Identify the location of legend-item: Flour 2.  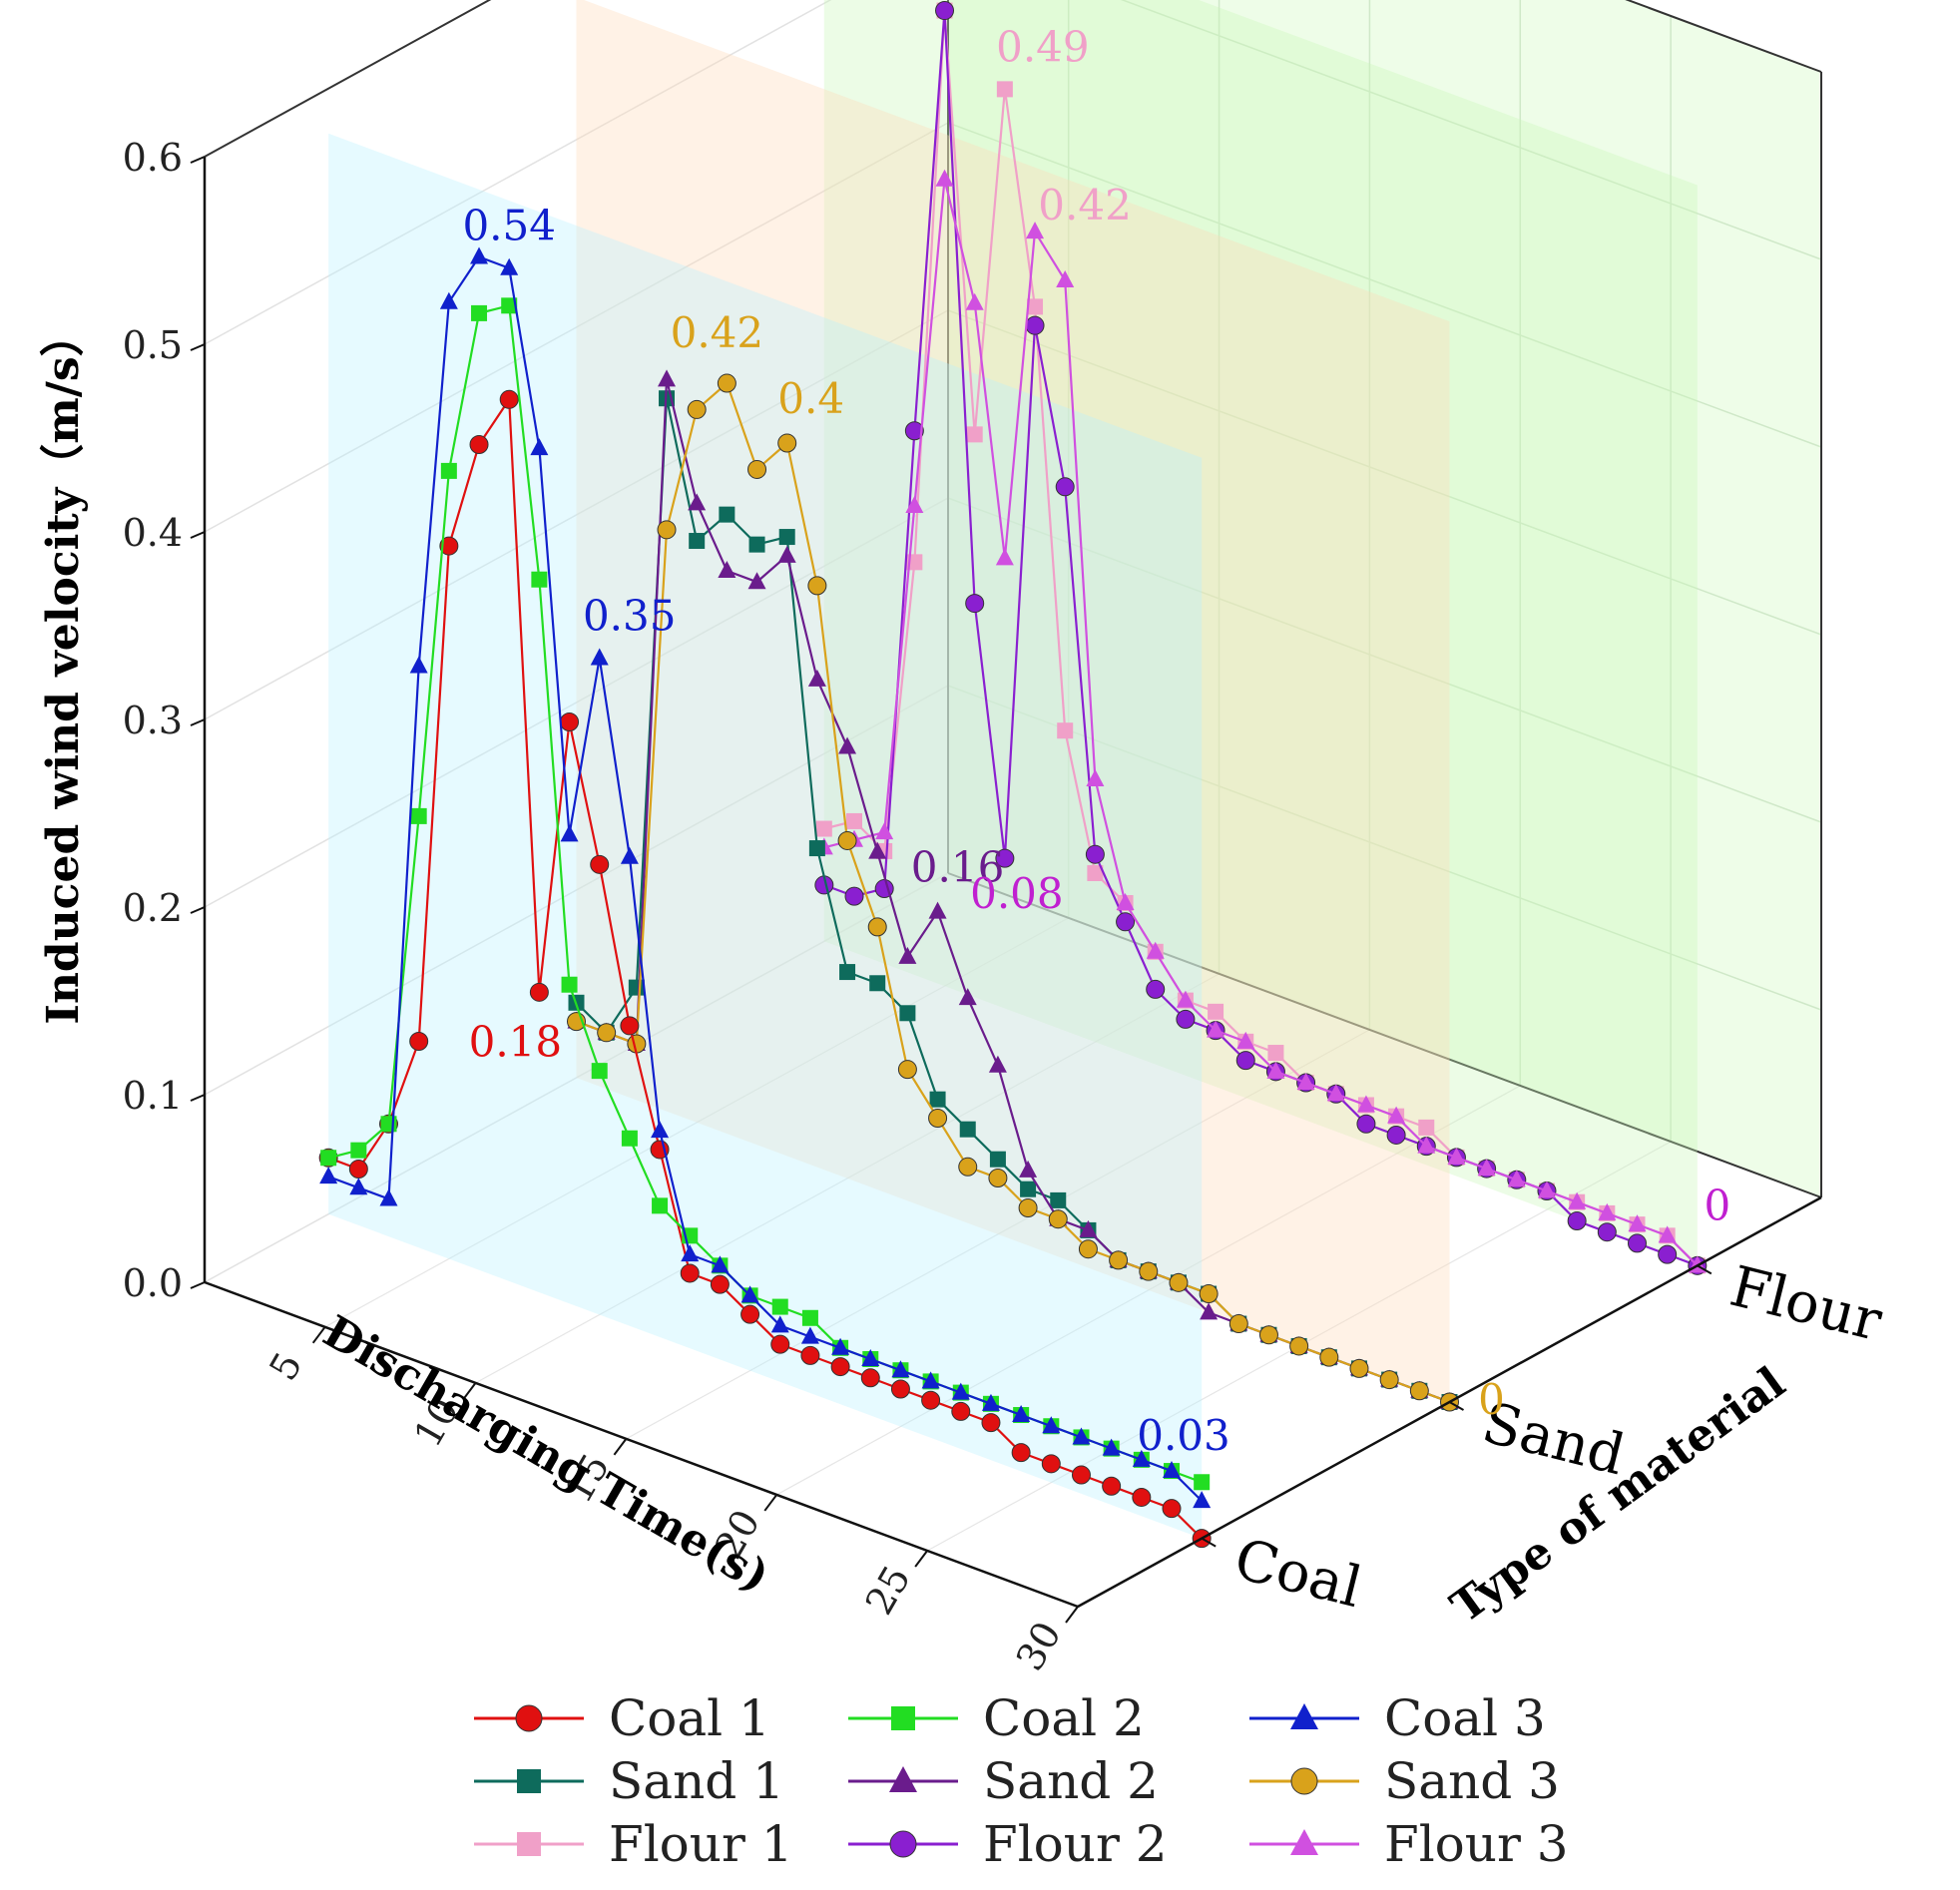
(1008, 1844).